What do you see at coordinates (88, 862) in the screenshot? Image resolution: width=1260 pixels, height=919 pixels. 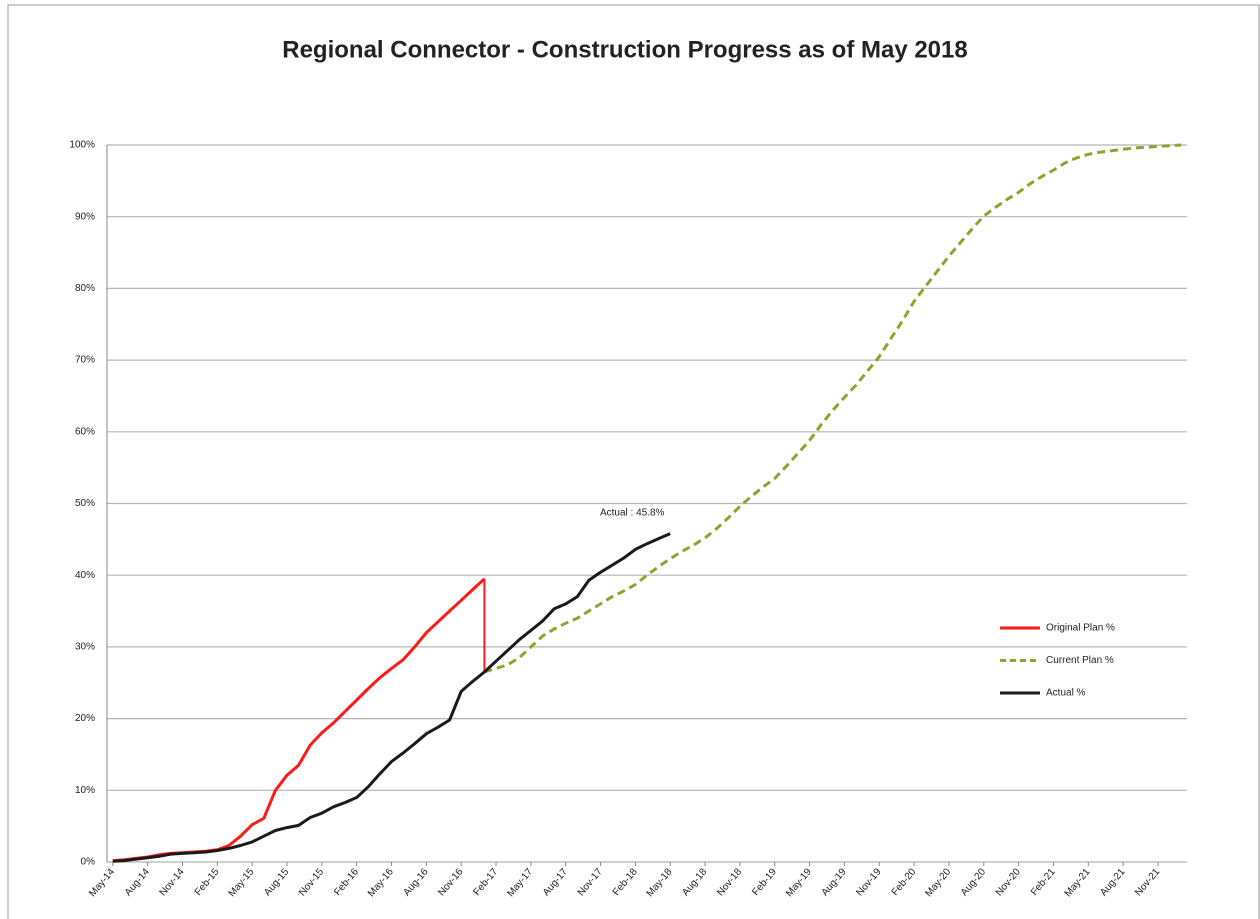 I see `y-tick-label: 0%` at bounding box center [88, 862].